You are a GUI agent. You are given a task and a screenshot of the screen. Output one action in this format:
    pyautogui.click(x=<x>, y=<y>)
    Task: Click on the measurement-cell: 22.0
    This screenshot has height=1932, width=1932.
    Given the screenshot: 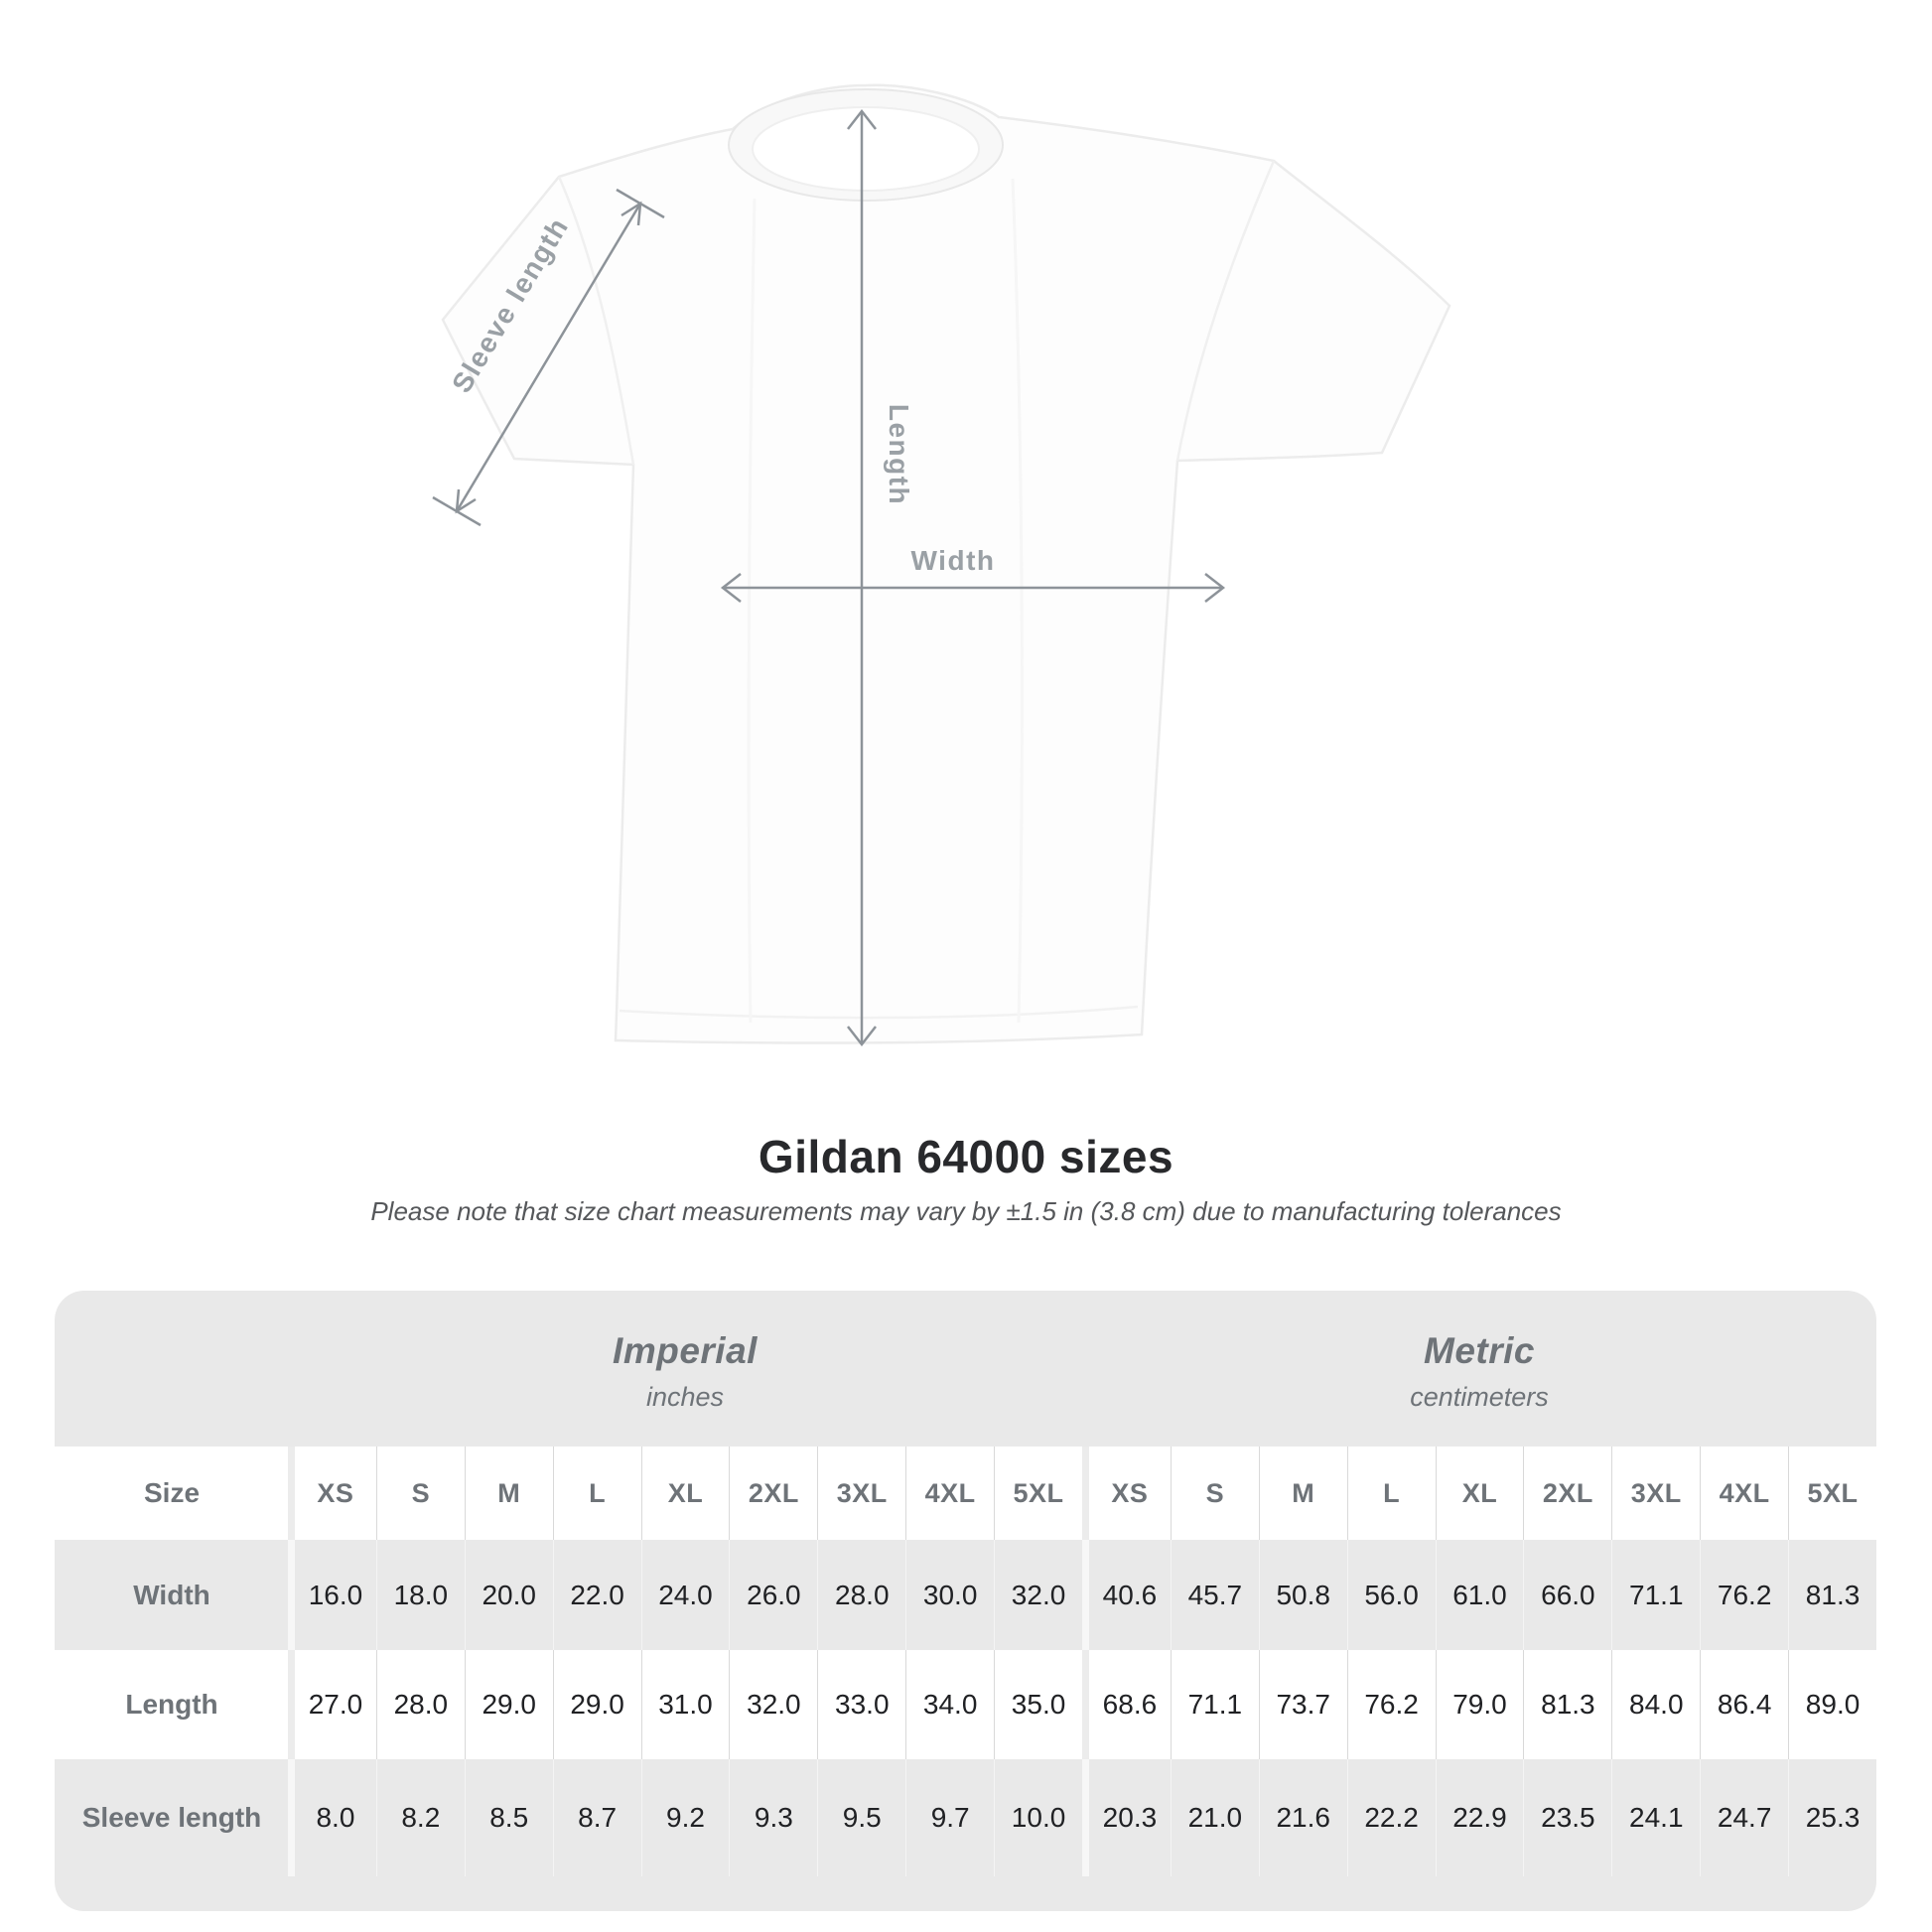 What is the action you would take?
    pyautogui.click(x=597, y=1595)
    